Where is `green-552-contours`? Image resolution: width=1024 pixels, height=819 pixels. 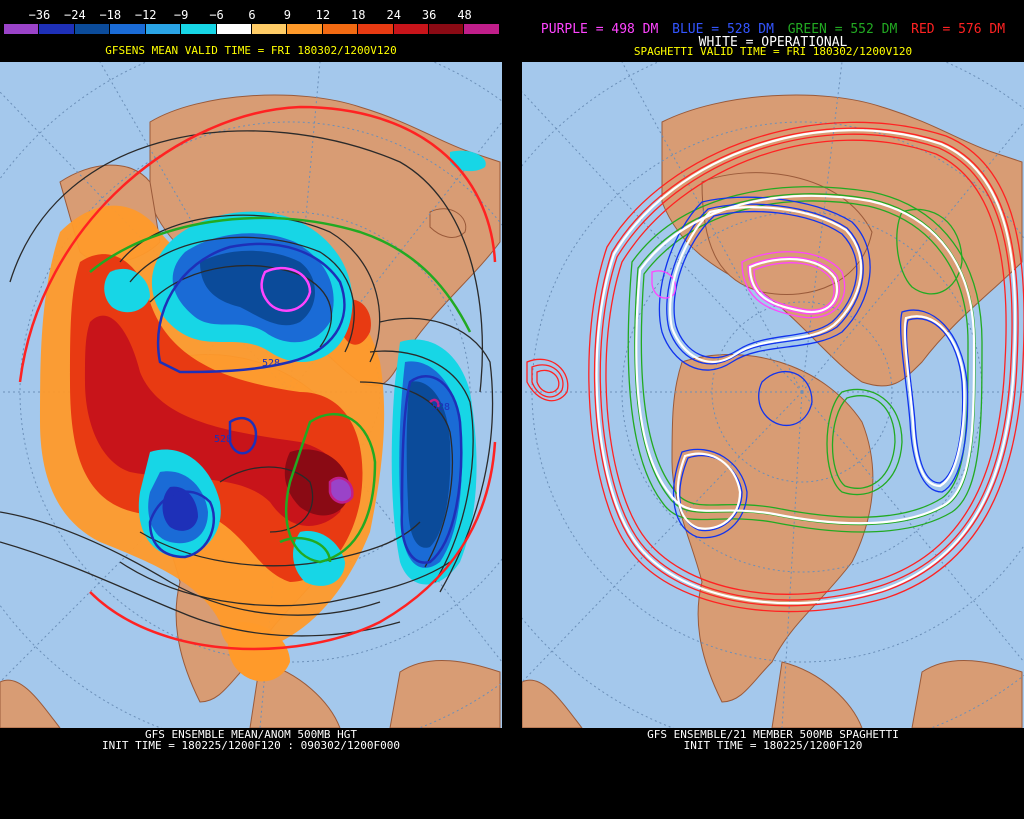 green-552-contours is located at coordinates (805, 359).